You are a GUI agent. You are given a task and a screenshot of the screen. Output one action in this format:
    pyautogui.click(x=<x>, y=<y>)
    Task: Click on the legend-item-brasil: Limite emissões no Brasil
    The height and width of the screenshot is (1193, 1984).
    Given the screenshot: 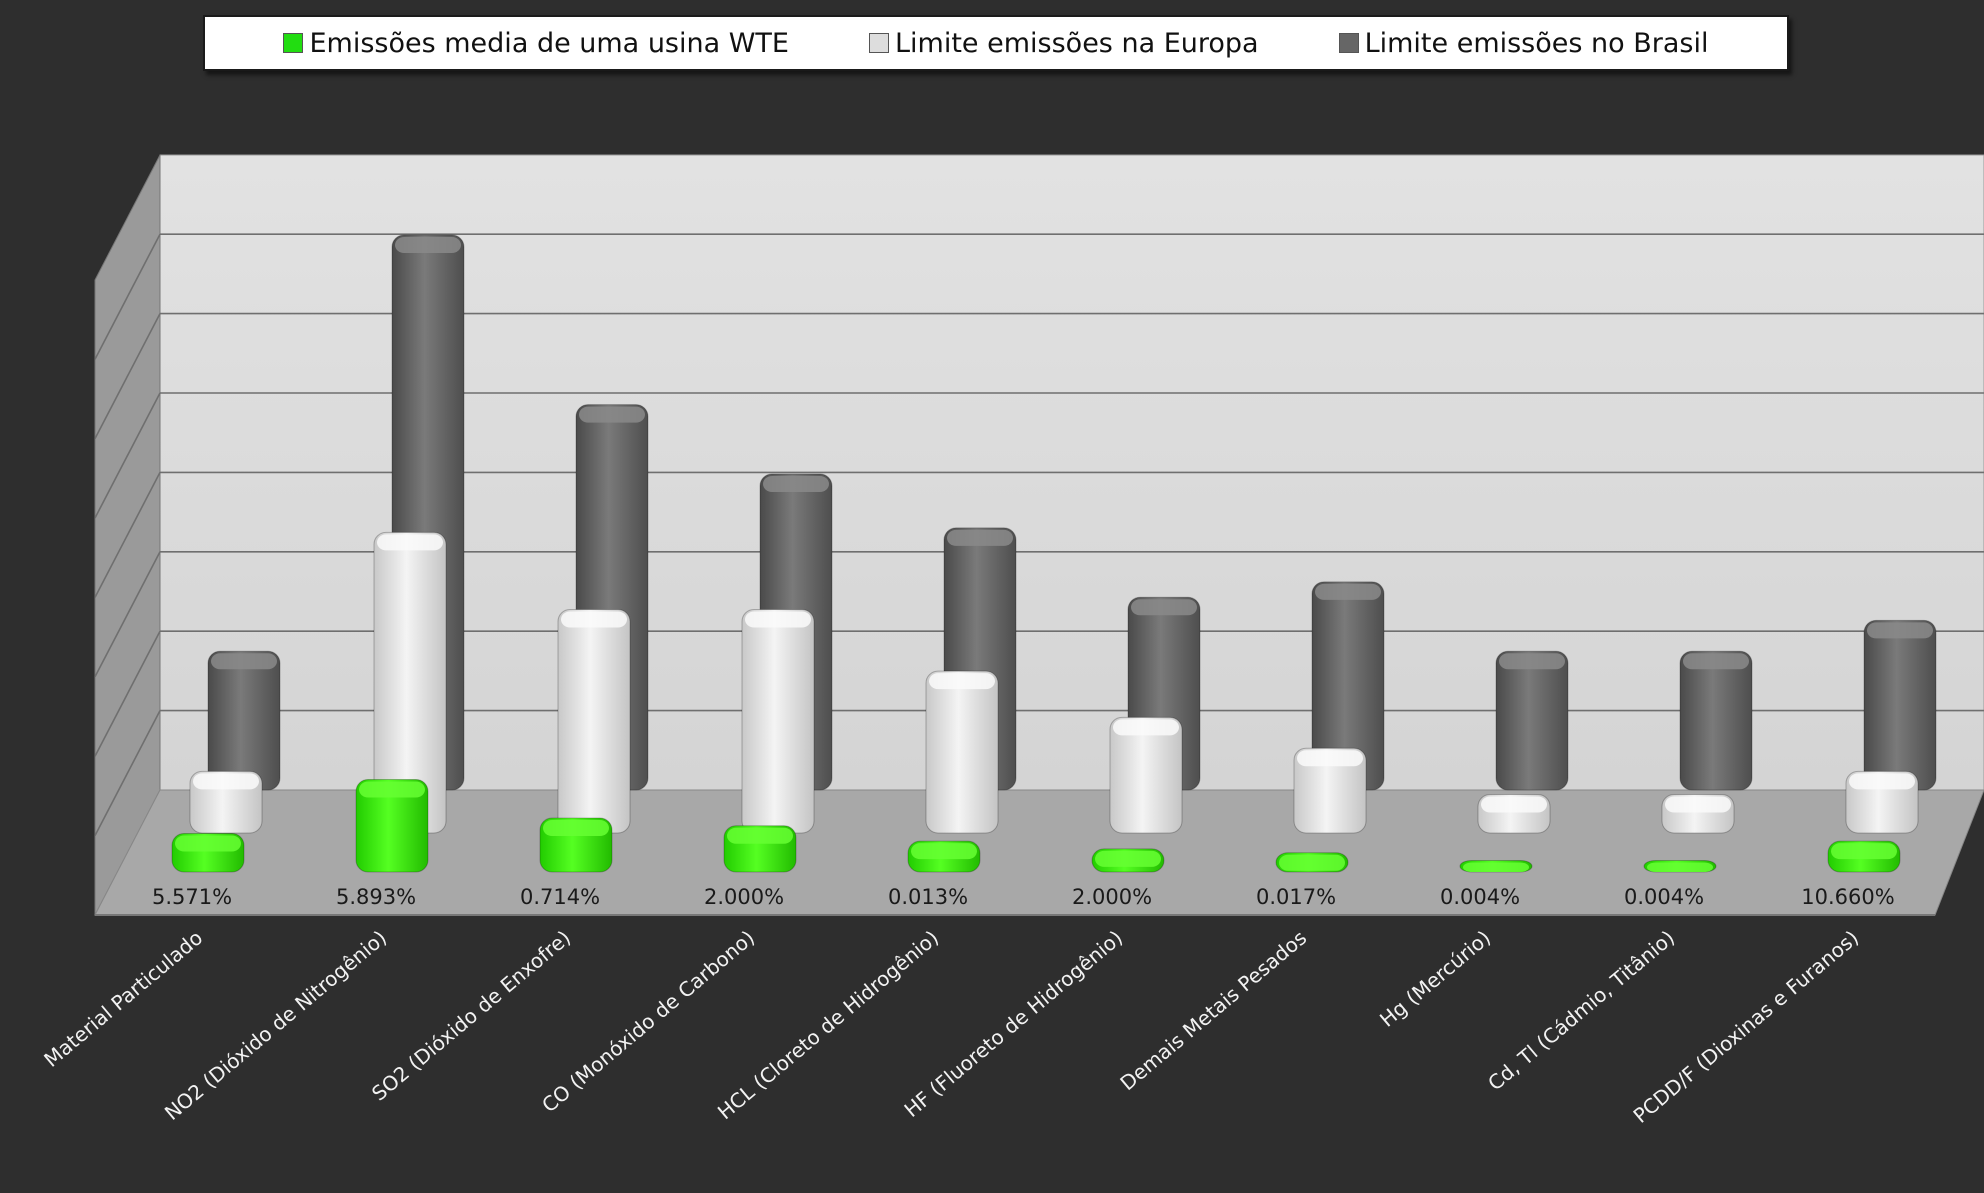 What is the action you would take?
    pyautogui.click(x=1523, y=43)
    